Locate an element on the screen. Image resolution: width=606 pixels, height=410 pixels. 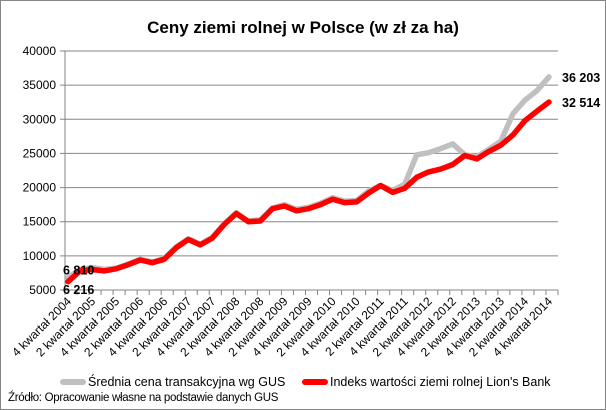
y-tick-label: 20000 is located at coordinates (40, 188).